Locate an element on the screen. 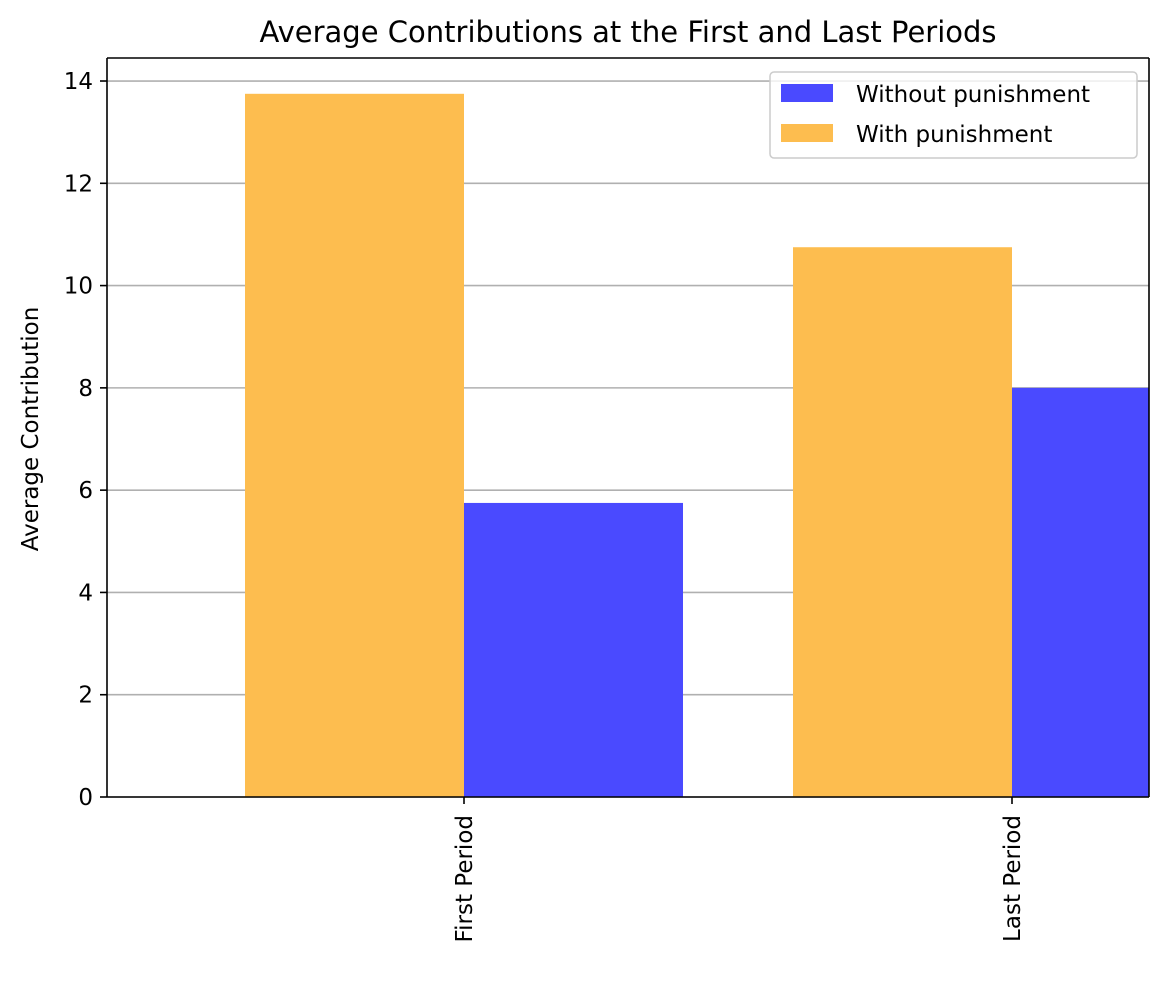  bar-with-punishment-last-period is located at coordinates (902, 522).